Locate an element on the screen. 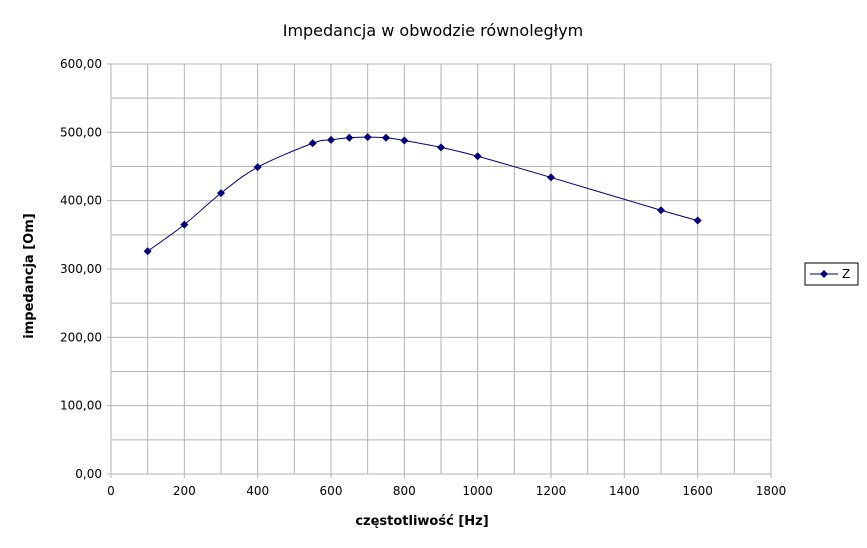 This screenshot has width=867, height=548. x-tick-label: 1400 is located at coordinates (624, 491).